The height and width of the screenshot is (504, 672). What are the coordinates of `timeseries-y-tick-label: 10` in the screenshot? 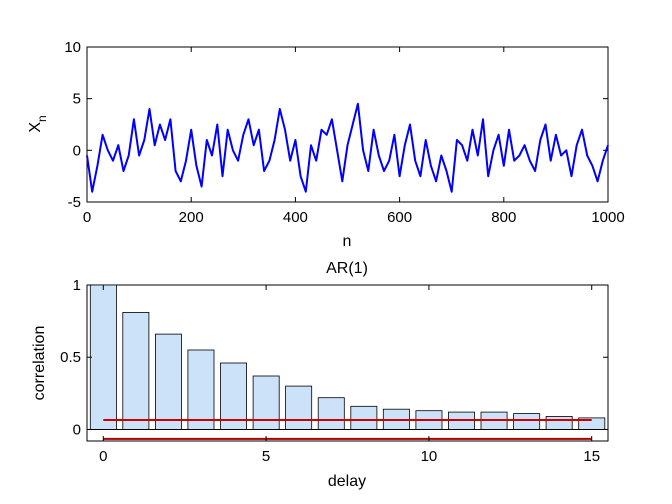 It's located at (72, 47).